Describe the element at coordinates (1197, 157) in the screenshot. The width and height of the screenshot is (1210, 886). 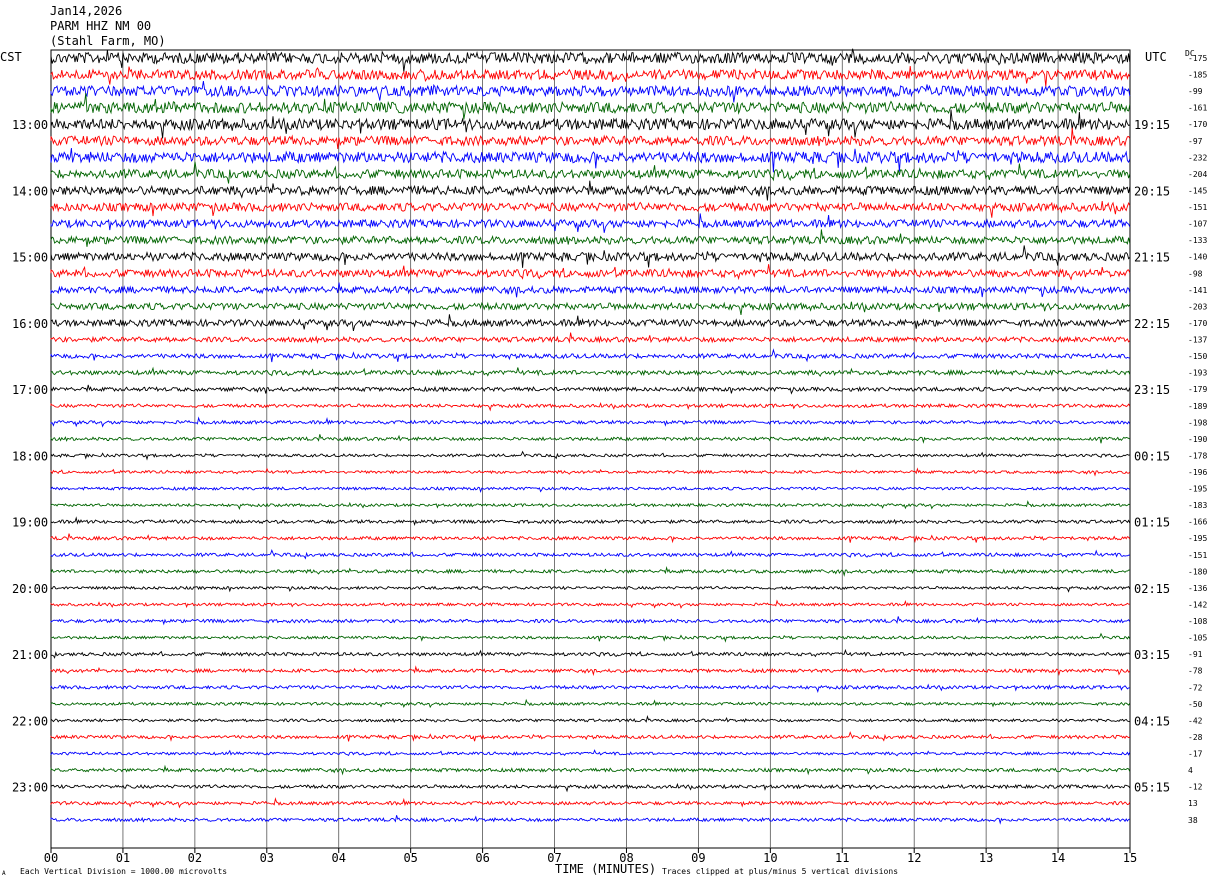
I see `dc-offset-label: -232` at that location.